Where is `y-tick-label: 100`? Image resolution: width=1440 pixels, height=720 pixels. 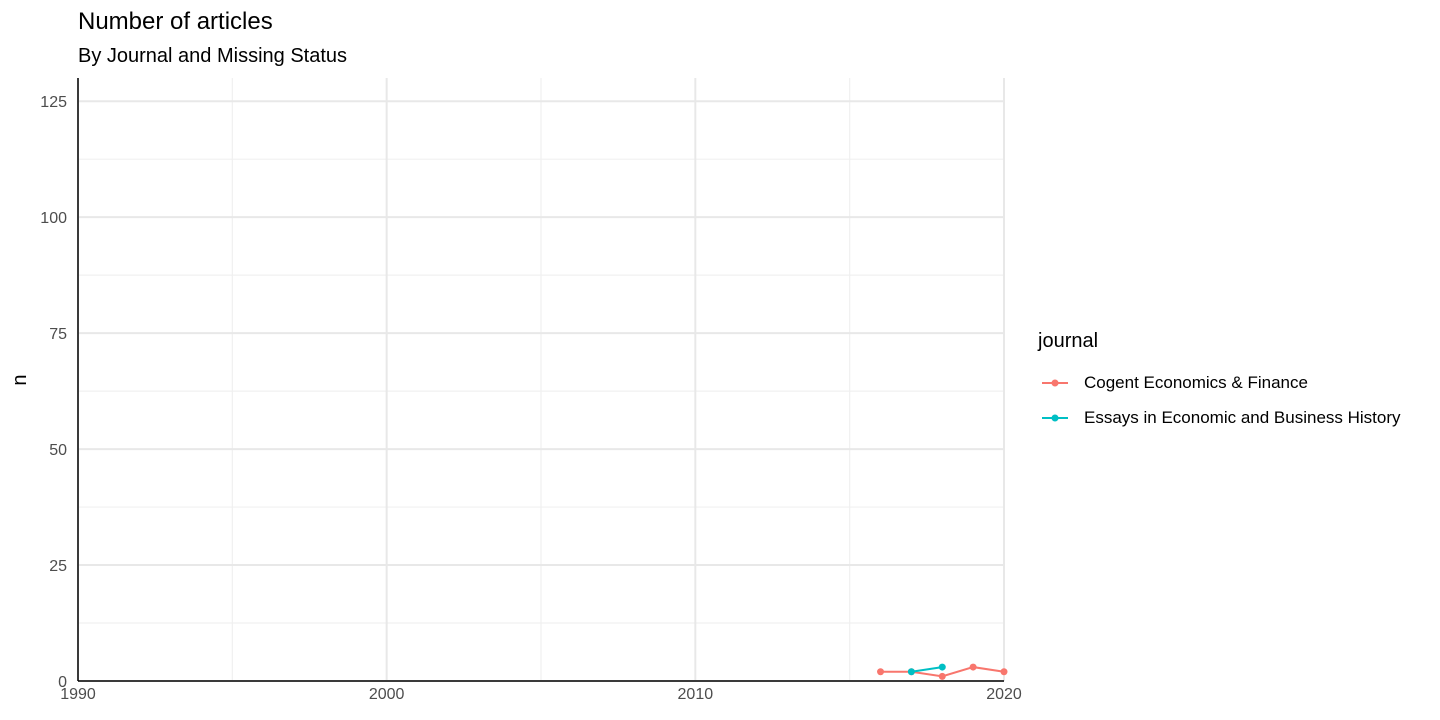 y-tick-label: 100 is located at coordinates (53, 218).